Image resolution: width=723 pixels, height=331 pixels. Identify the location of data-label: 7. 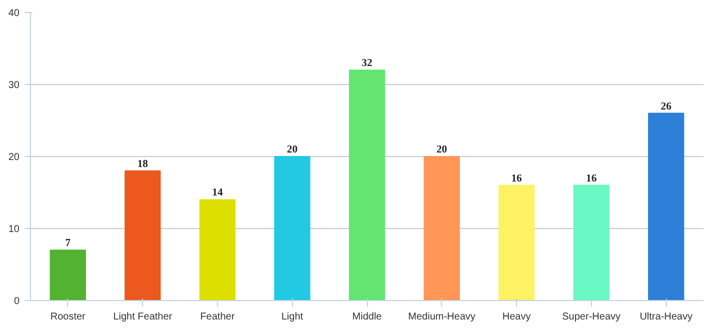
(68, 244).